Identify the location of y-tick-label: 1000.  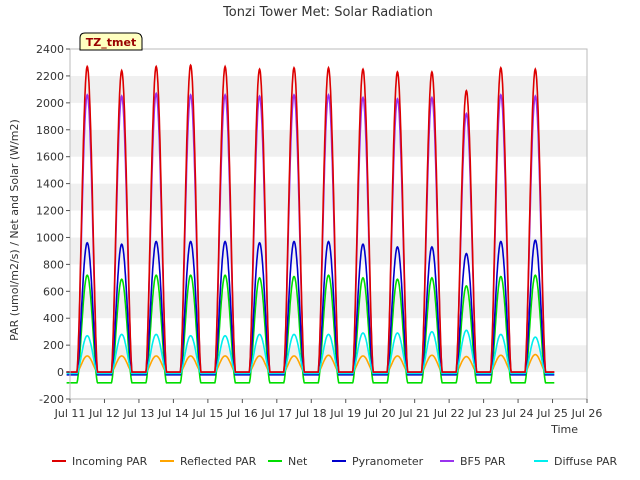
(50, 237).